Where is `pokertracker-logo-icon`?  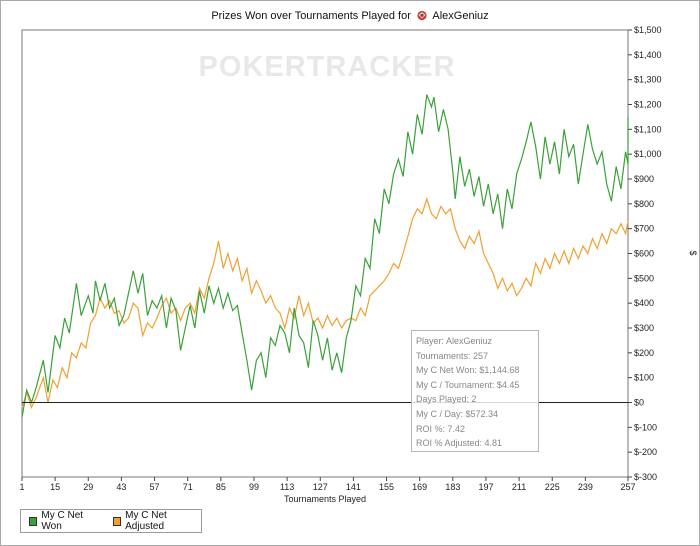
pokertracker-logo-icon is located at coordinates (422, 15).